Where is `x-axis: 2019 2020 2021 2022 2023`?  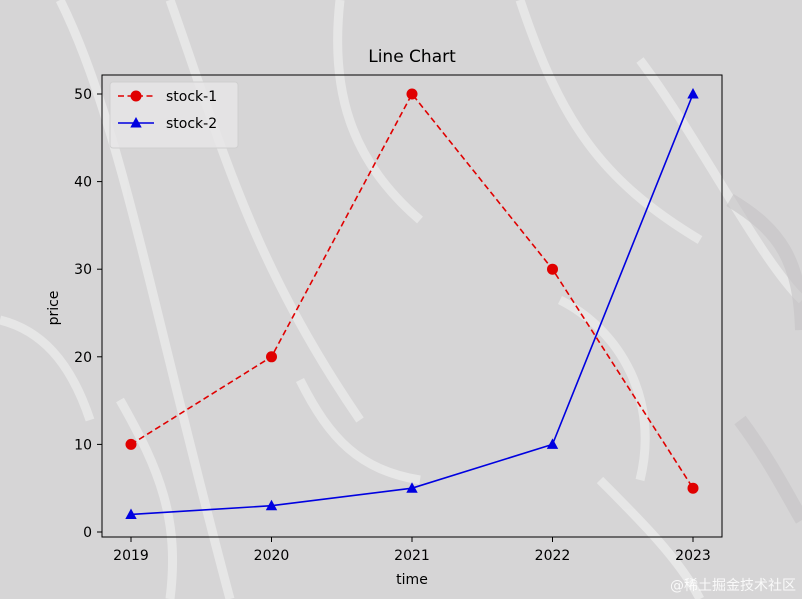
x-axis: 2019 2020 2021 2022 2023 is located at coordinates (412, 550).